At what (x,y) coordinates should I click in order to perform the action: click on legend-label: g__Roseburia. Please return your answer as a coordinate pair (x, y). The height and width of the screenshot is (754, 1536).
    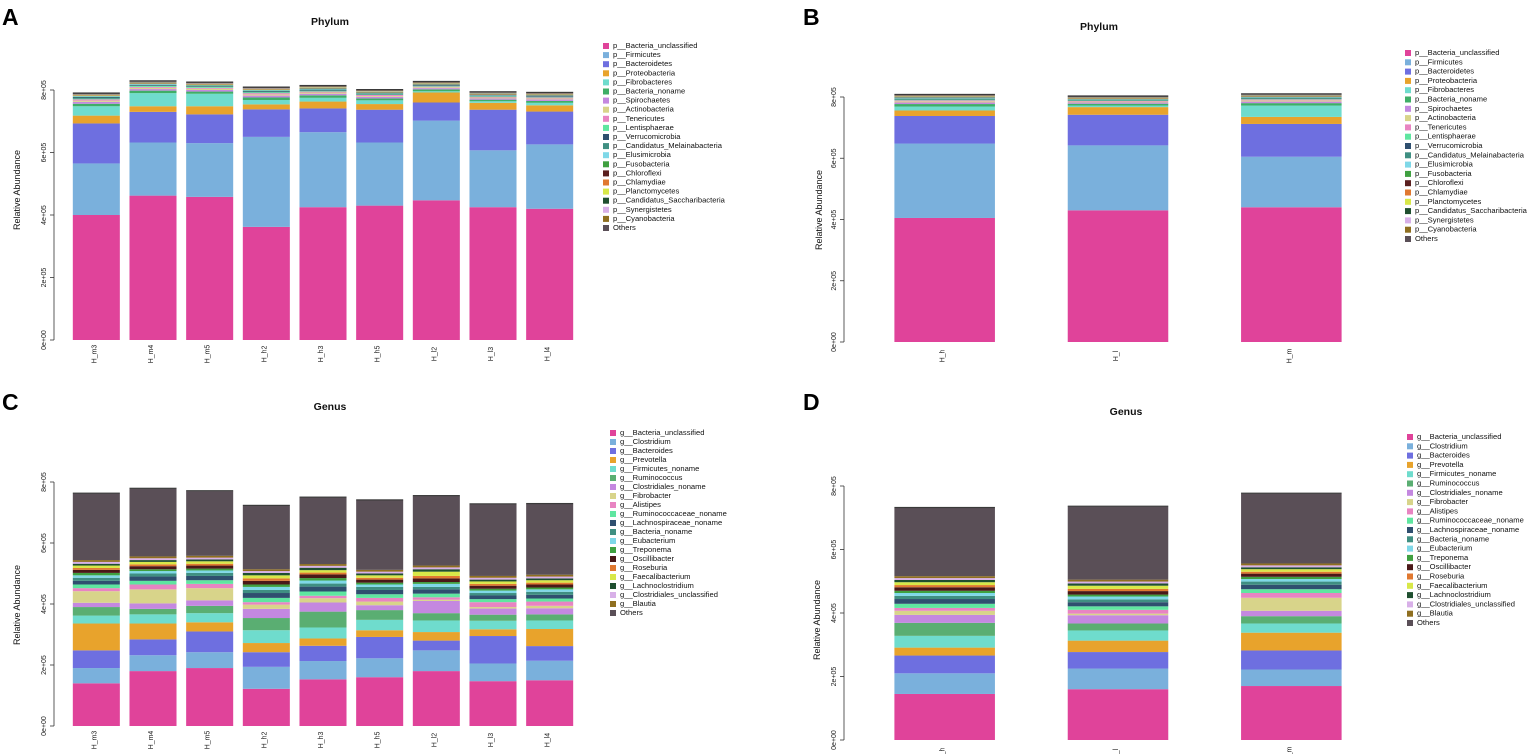
    Looking at the image, I should click on (644, 567).